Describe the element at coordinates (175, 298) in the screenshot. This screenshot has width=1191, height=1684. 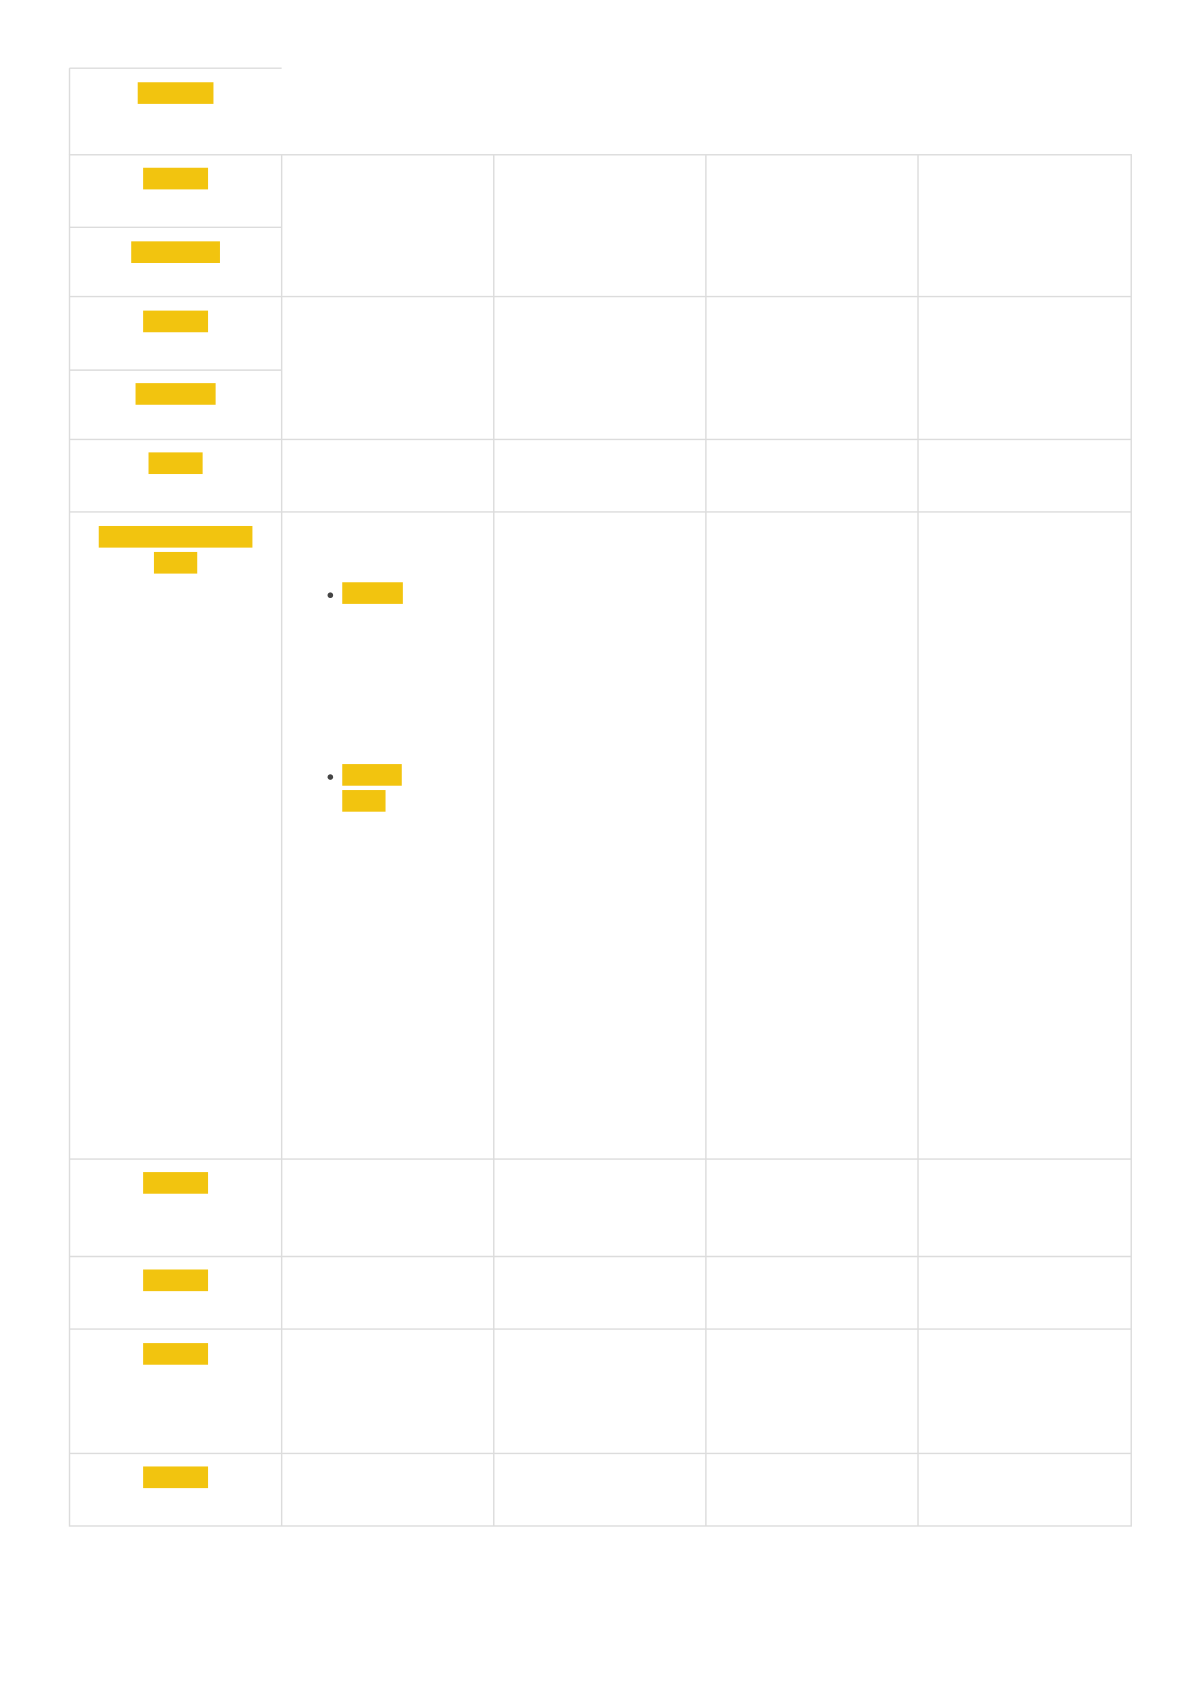
I see `sub-row-lines` at that location.